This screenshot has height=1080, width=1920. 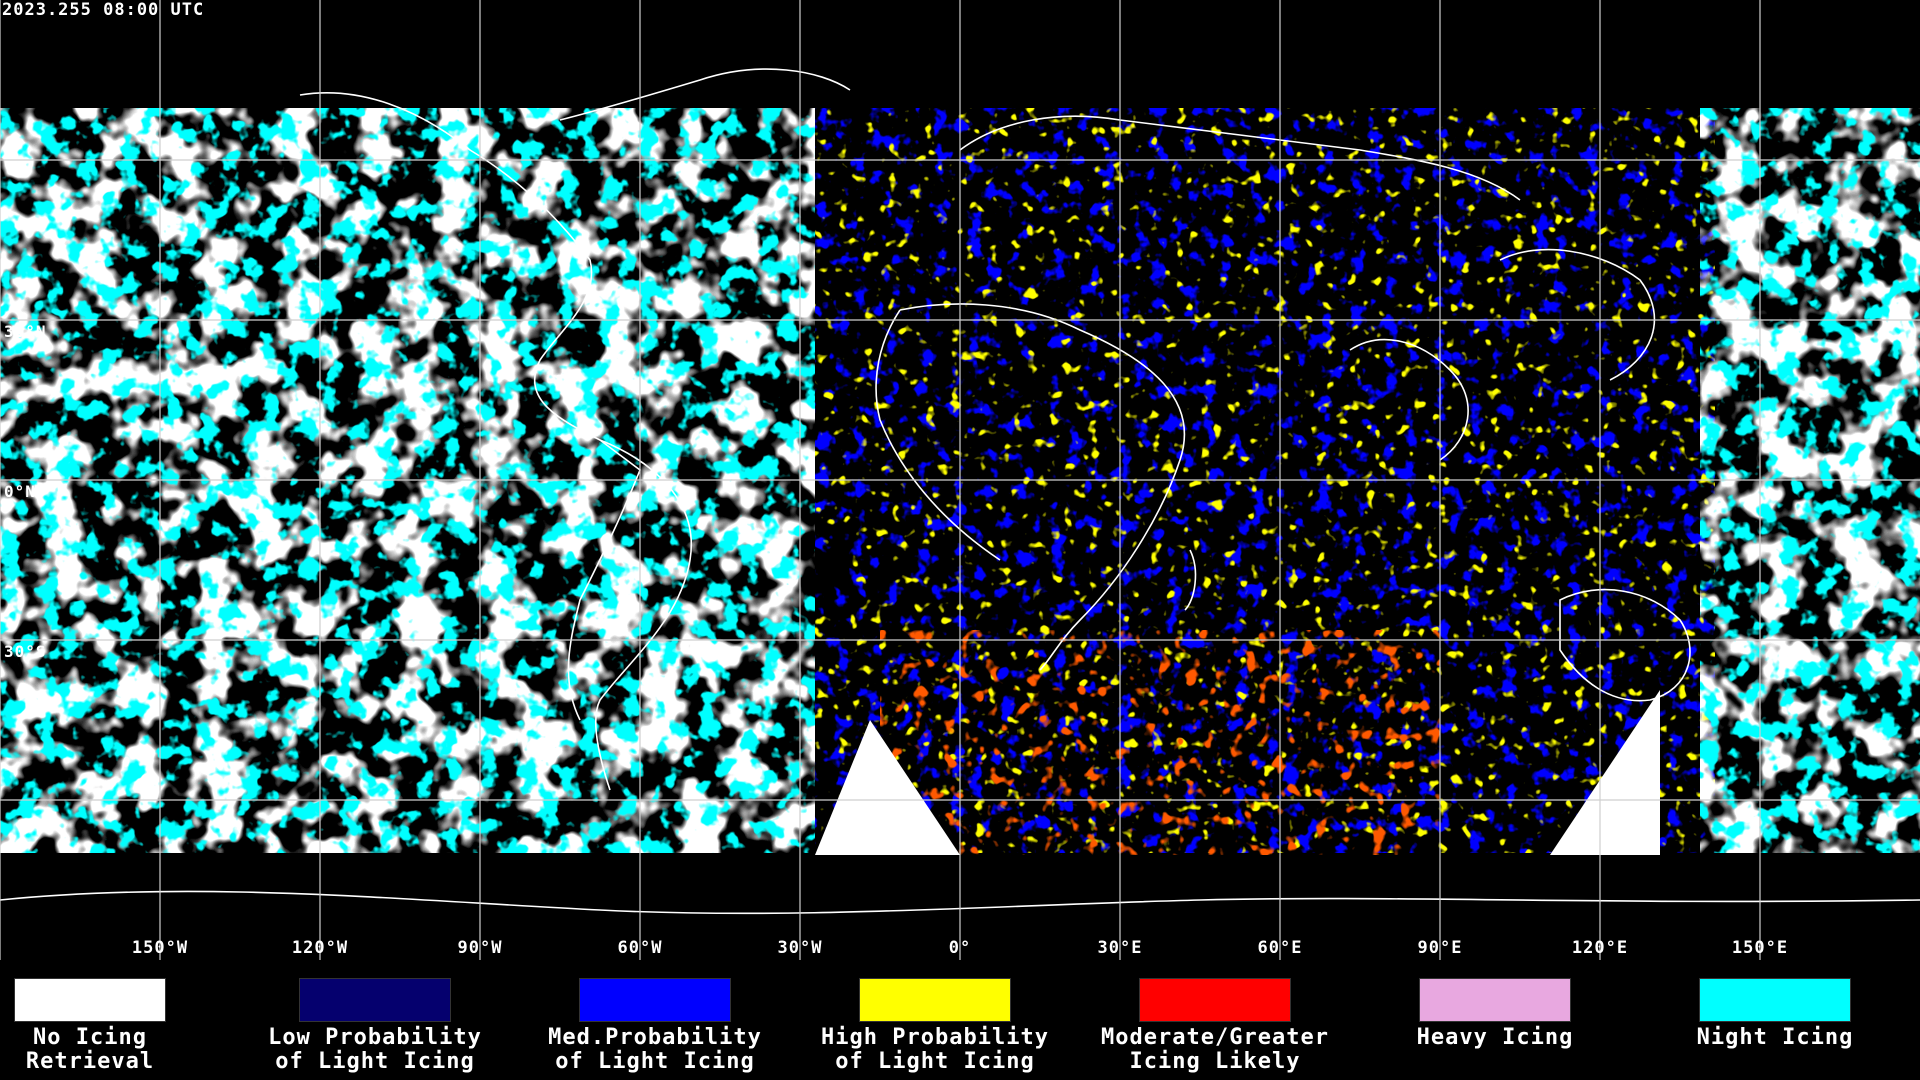 What do you see at coordinates (1280, 948) in the screenshot?
I see `lon-label-60e: 60°E` at bounding box center [1280, 948].